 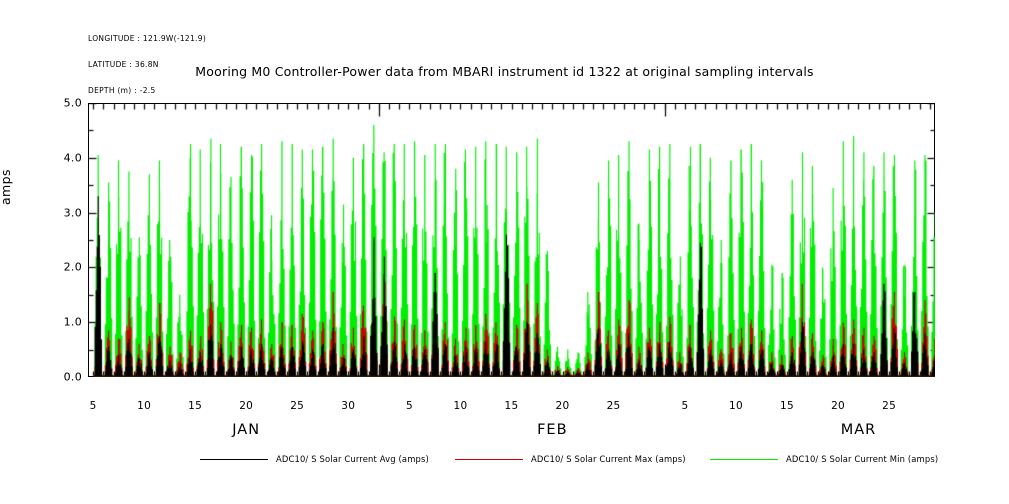 What do you see at coordinates (122, 90) in the screenshot?
I see `metadata-depth: DEPTH (m) : -2.5` at bounding box center [122, 90].